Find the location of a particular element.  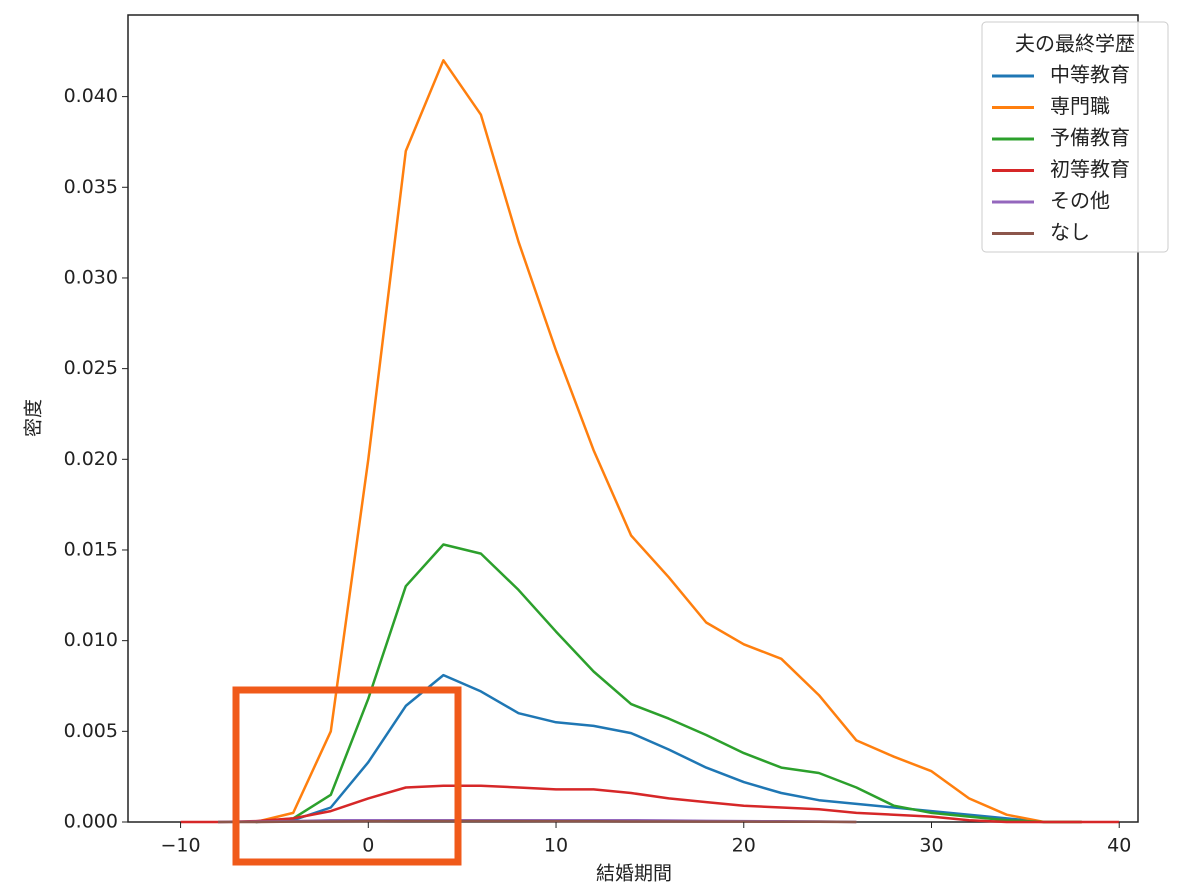

legend-label: なし is located at coordinates (1070, 232).